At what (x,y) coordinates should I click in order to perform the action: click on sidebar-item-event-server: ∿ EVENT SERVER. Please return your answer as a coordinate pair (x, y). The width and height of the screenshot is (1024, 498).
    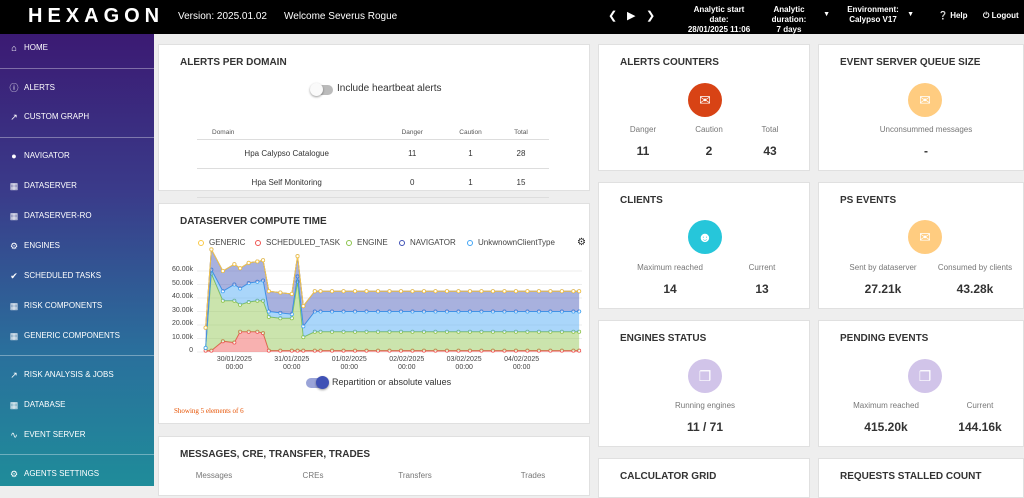
    Looking at the image, I should click on (77, 435).